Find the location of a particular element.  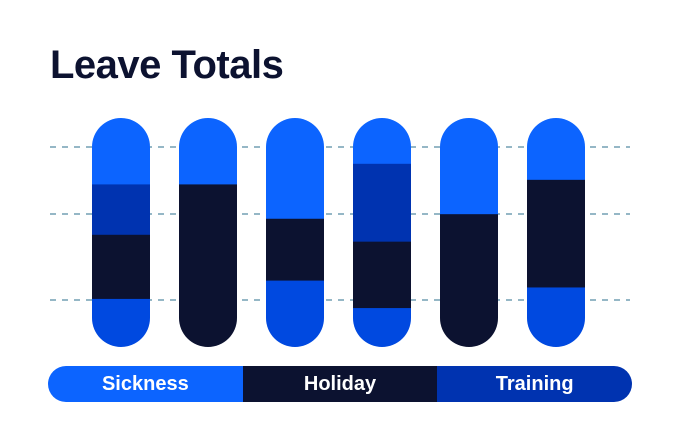

bar-3-segment-sickness is located at coordinates (295, 169).